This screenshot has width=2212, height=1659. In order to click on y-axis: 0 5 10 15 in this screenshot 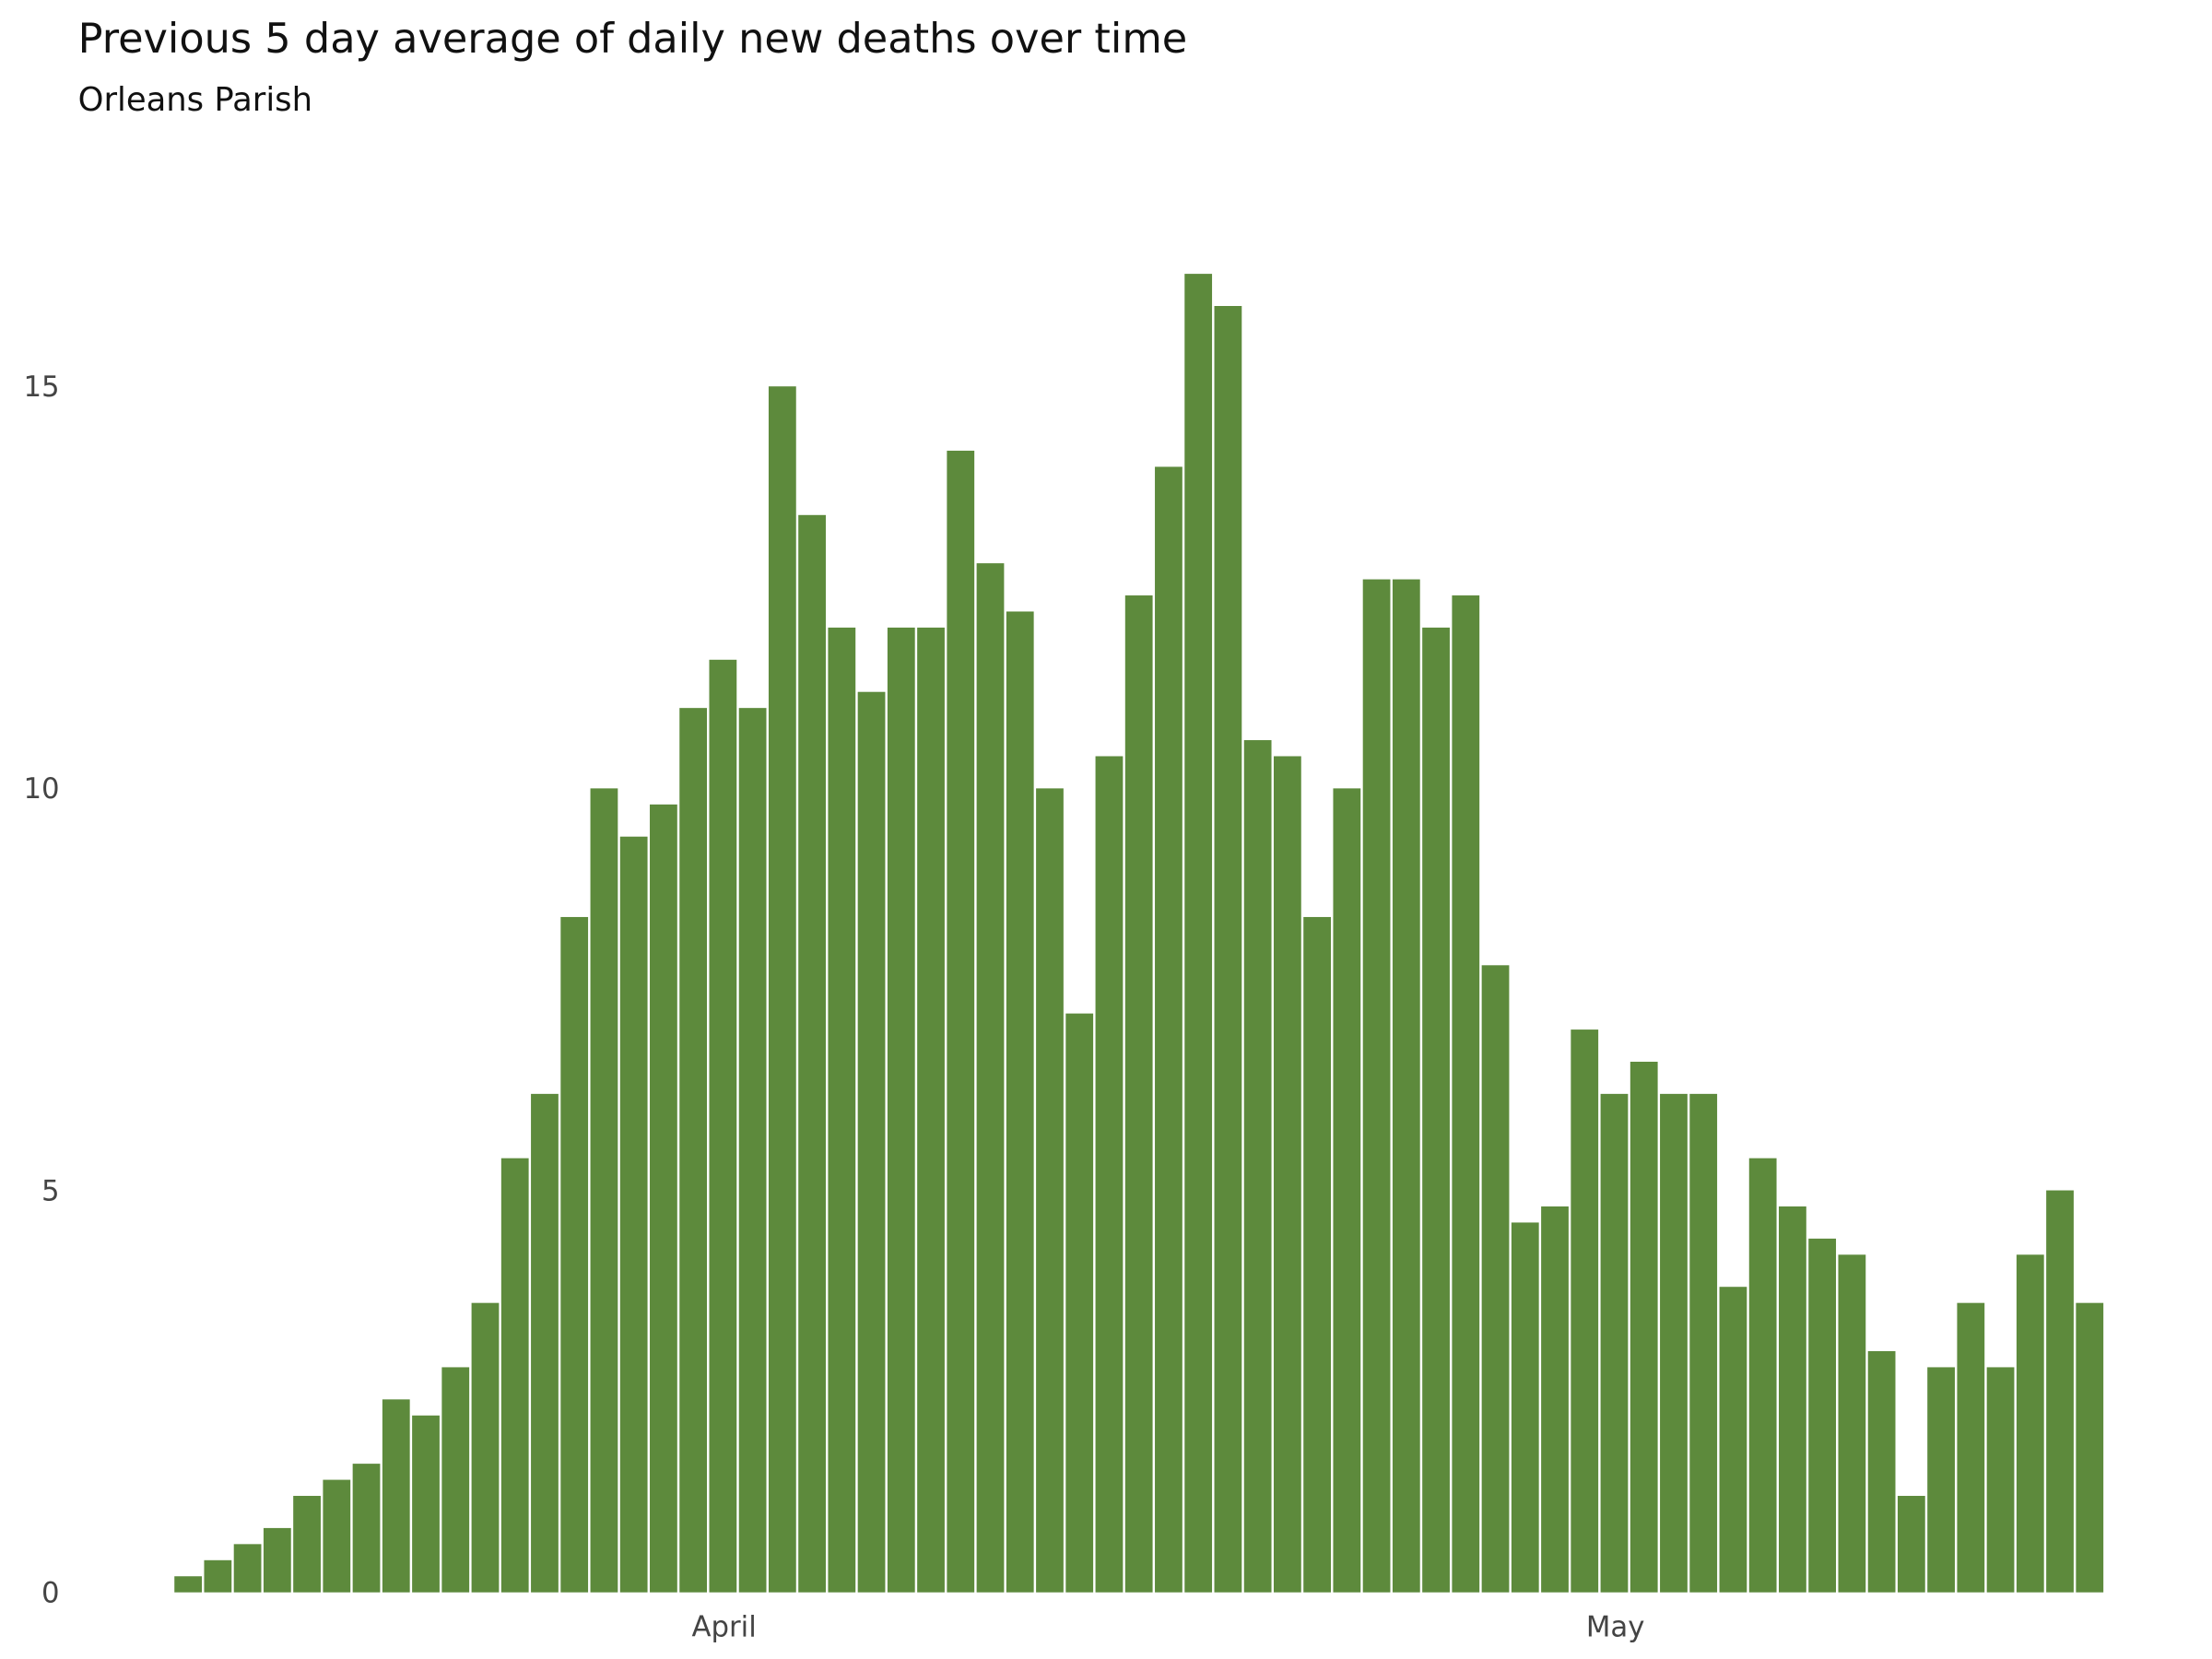, I will do `click(41, 990)`.